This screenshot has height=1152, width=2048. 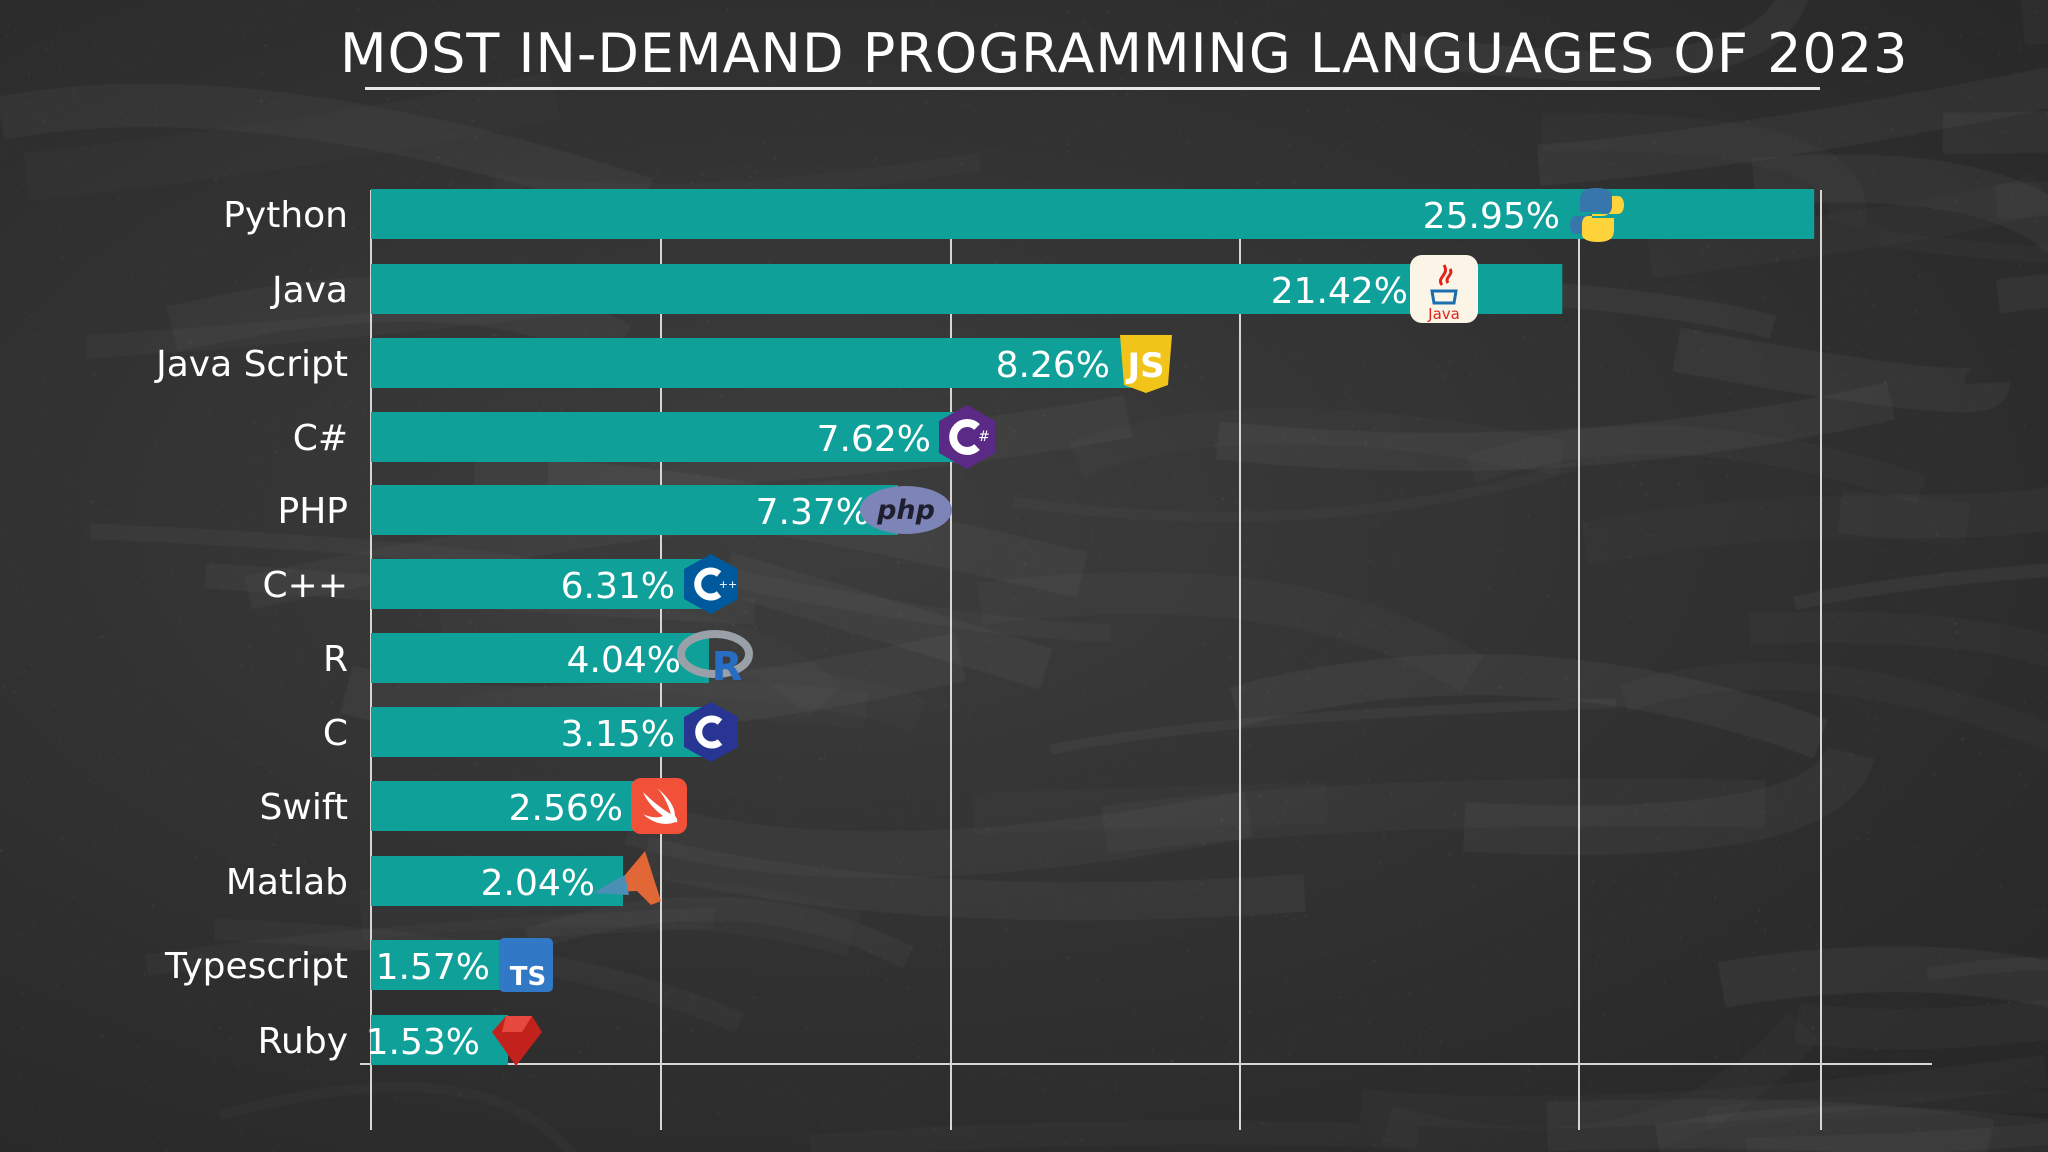 What do you see at coordinates (335, 659) in the screenshot?
I see `category-label: R` at bounding box center [335, 659].